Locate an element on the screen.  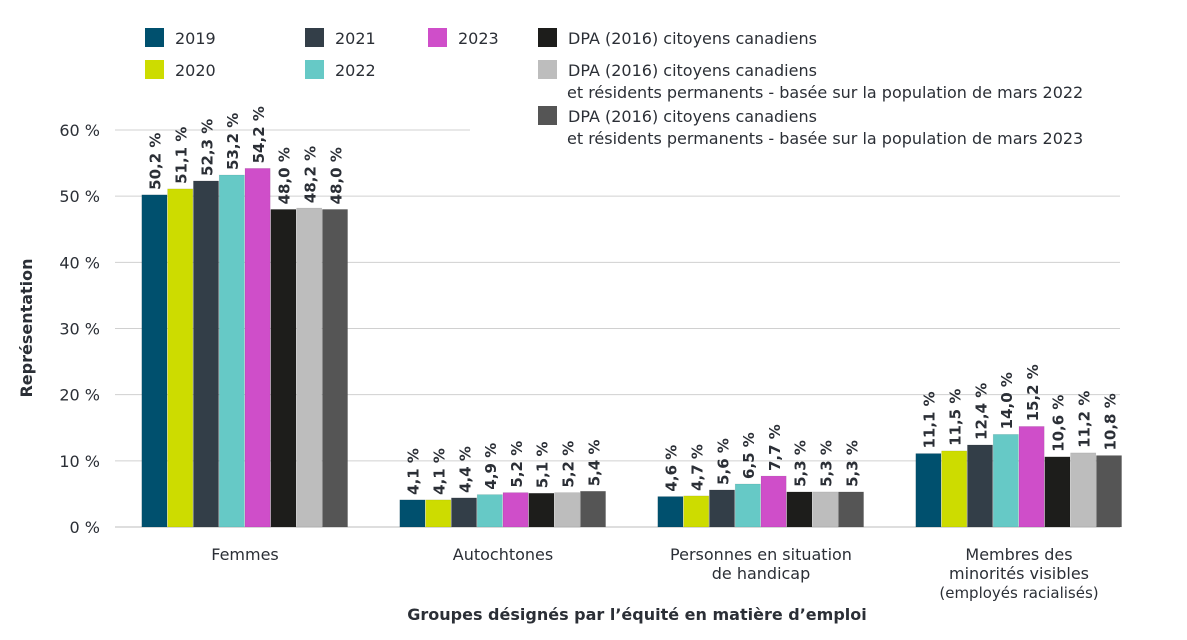
x-category-label: Personnes en situation is located at coordinates (761, 554).